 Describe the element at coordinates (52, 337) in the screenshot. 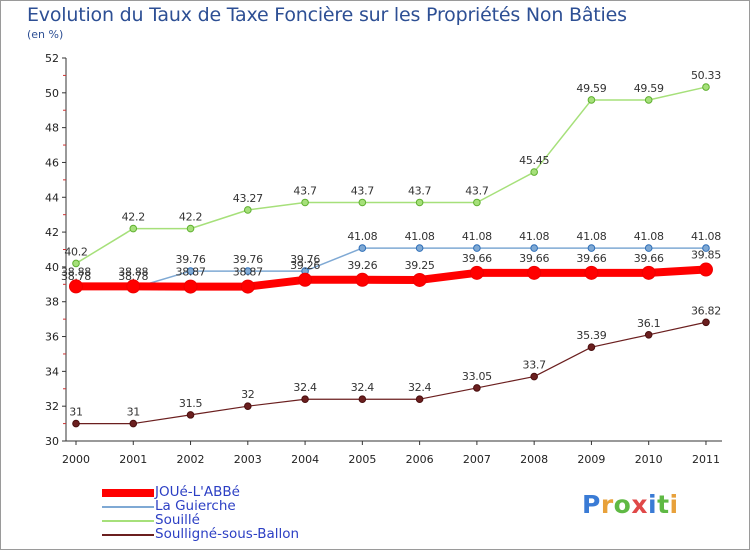

I see `y-tick-label: 36` at that location.